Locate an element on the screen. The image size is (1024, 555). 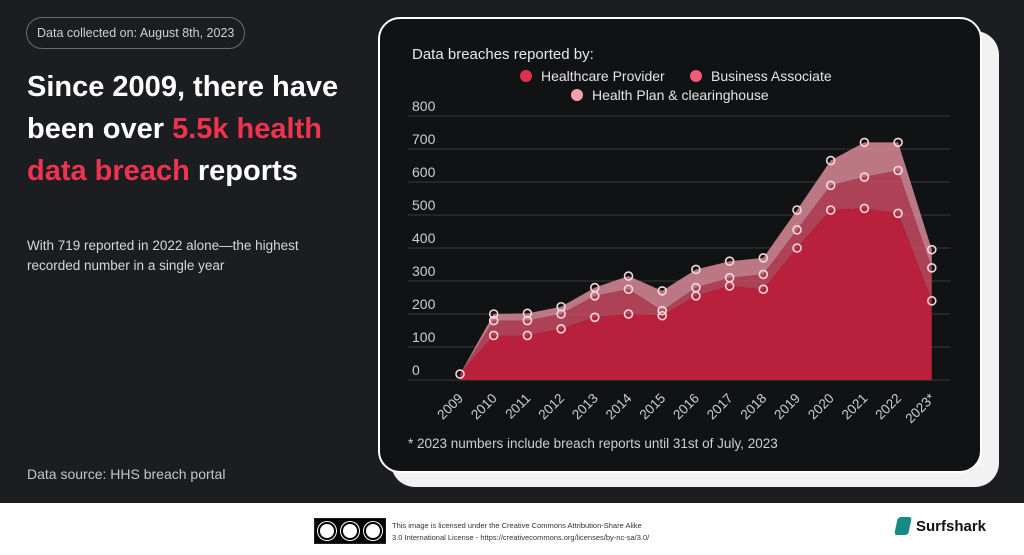
y-tick-label: 600 is located at coordinates (424, 172).